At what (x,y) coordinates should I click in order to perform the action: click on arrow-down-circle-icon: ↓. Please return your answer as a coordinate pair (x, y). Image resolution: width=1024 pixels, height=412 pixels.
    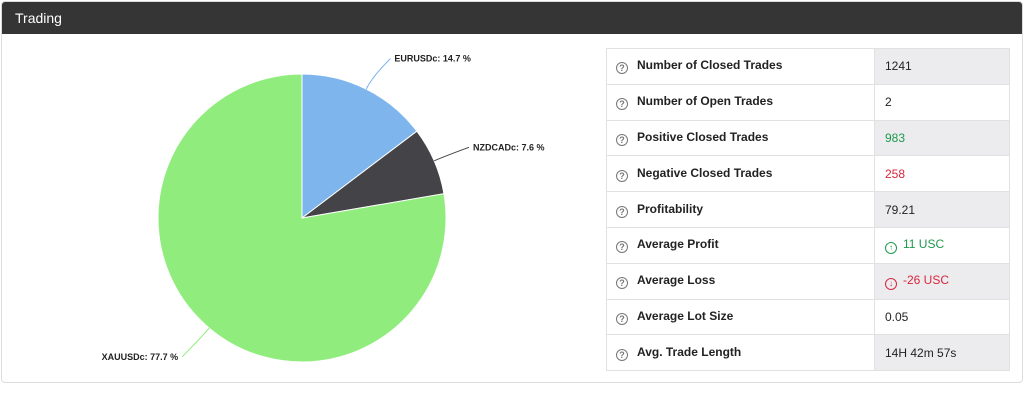
    Looking at the image, I should click on (891, 283).